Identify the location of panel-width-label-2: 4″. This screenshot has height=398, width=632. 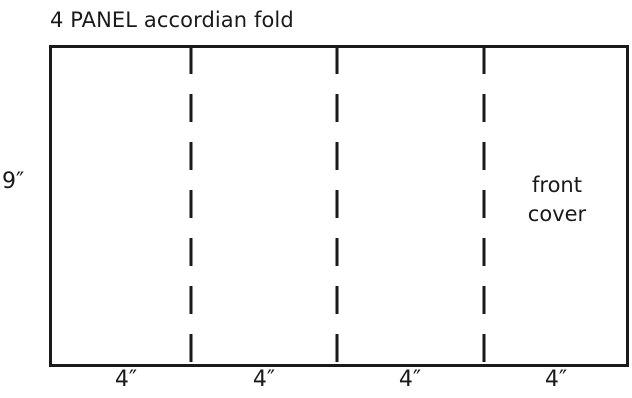
(264, 379).